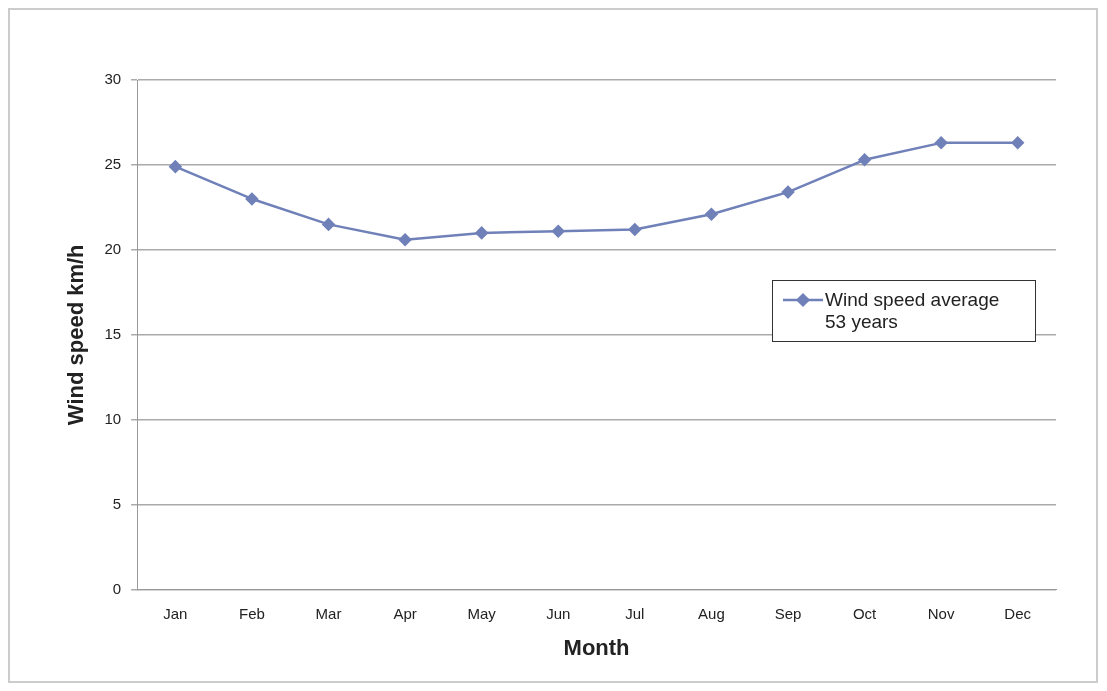 Image resolution: width=1107 pixels, height=691 pixels. Describe the element at coordinates (113, 418) in the screenshot. I see `y-tick-label: 10` at that location.